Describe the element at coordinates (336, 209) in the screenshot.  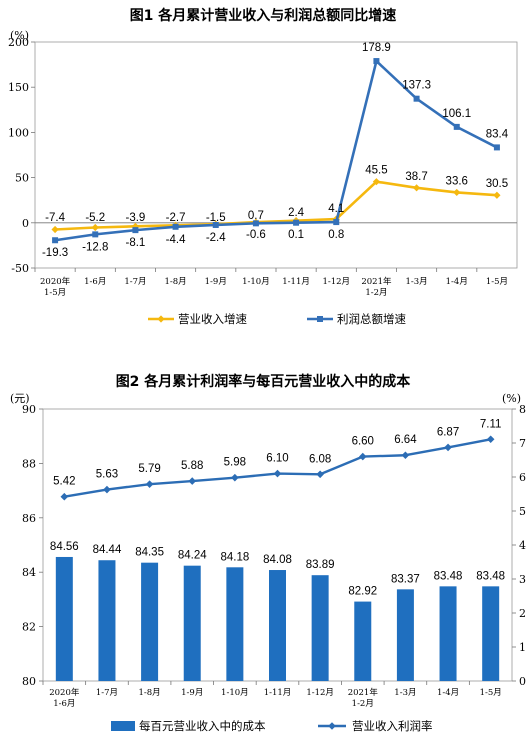
I see `chart1-revenue-data-label: 4.1` at that location.